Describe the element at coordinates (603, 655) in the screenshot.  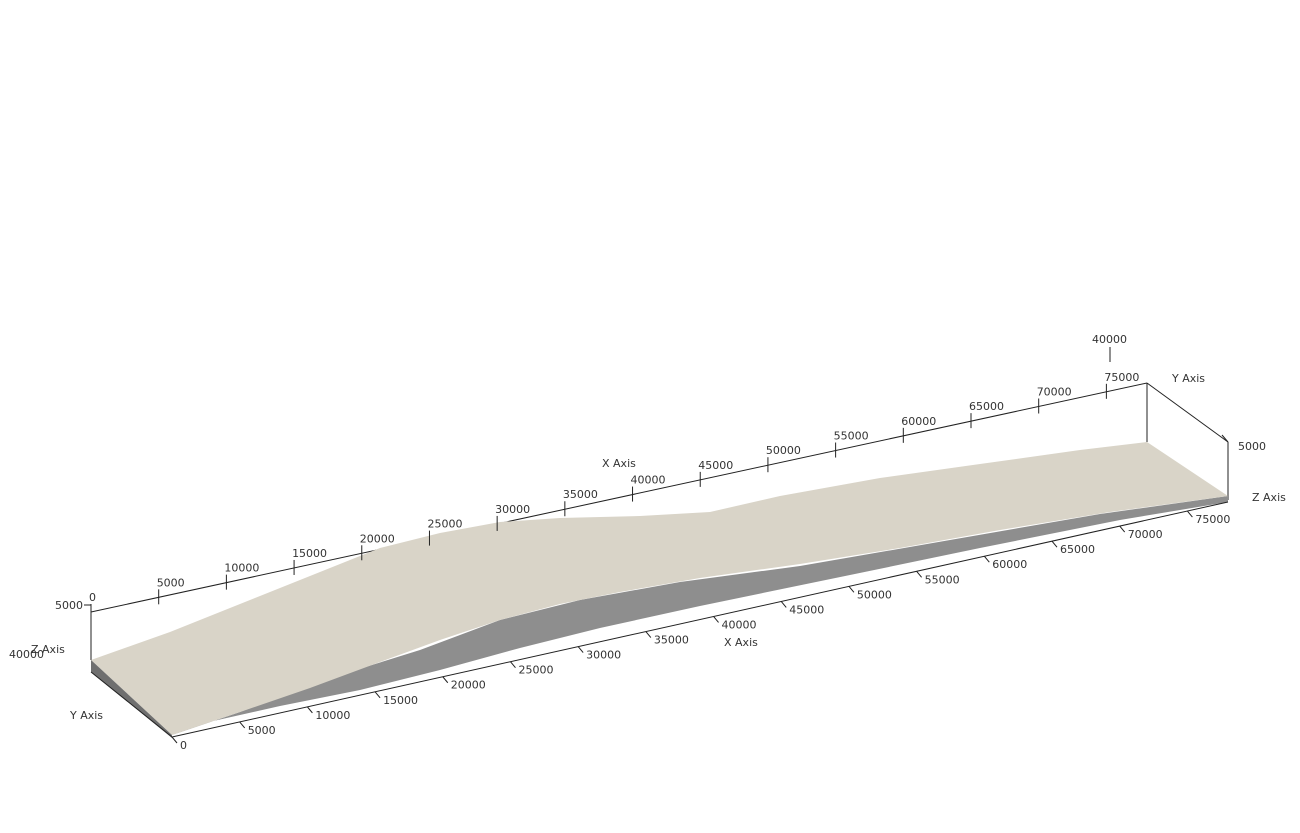
I see `x_axis_front-tick-label: 30000` at that location.